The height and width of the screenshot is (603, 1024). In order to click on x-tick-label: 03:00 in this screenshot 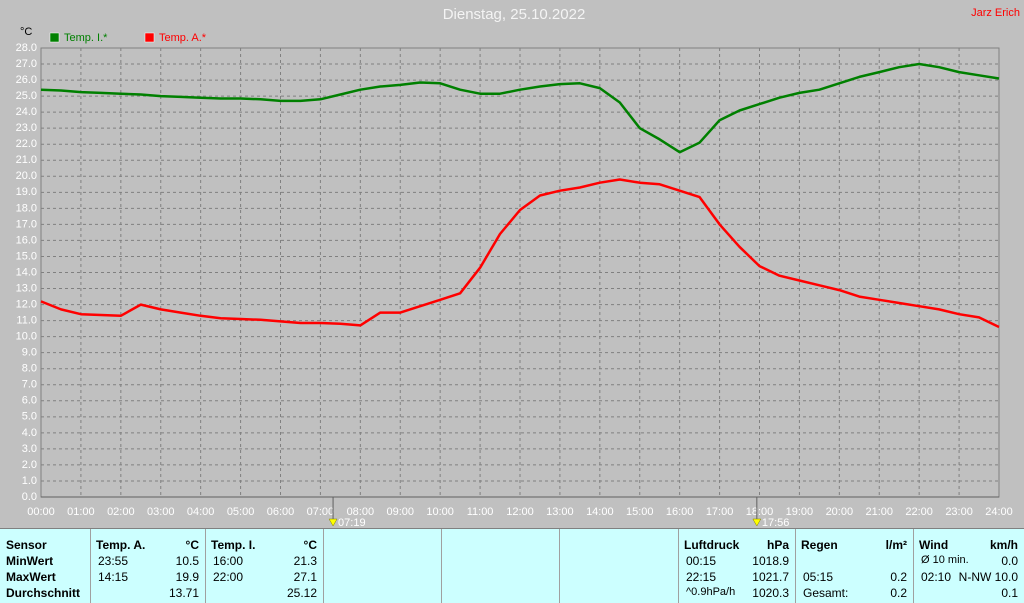, I will do `click(161, 512)`.